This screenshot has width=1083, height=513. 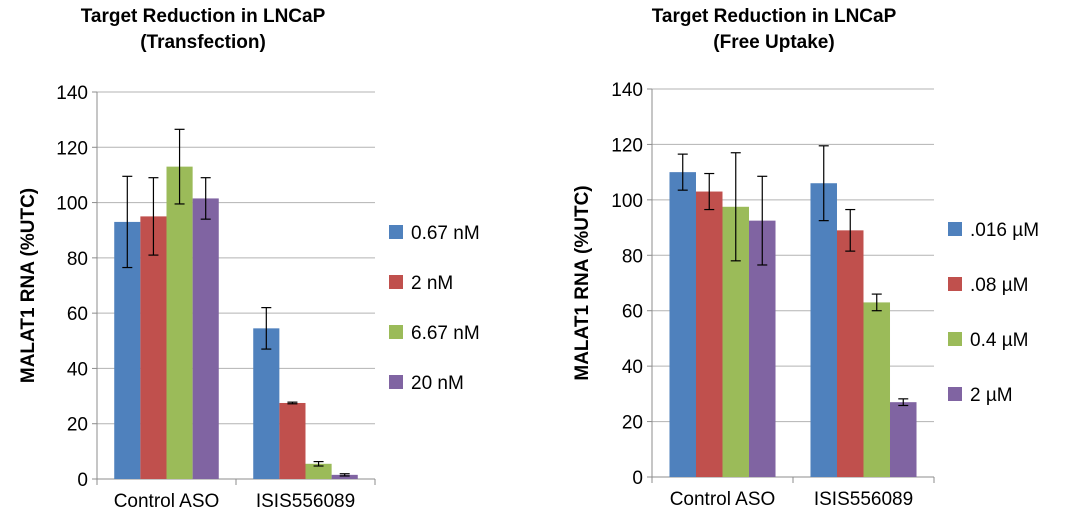 I want to click on chart-title-line: (Transfection), so click(x=203, y=42).